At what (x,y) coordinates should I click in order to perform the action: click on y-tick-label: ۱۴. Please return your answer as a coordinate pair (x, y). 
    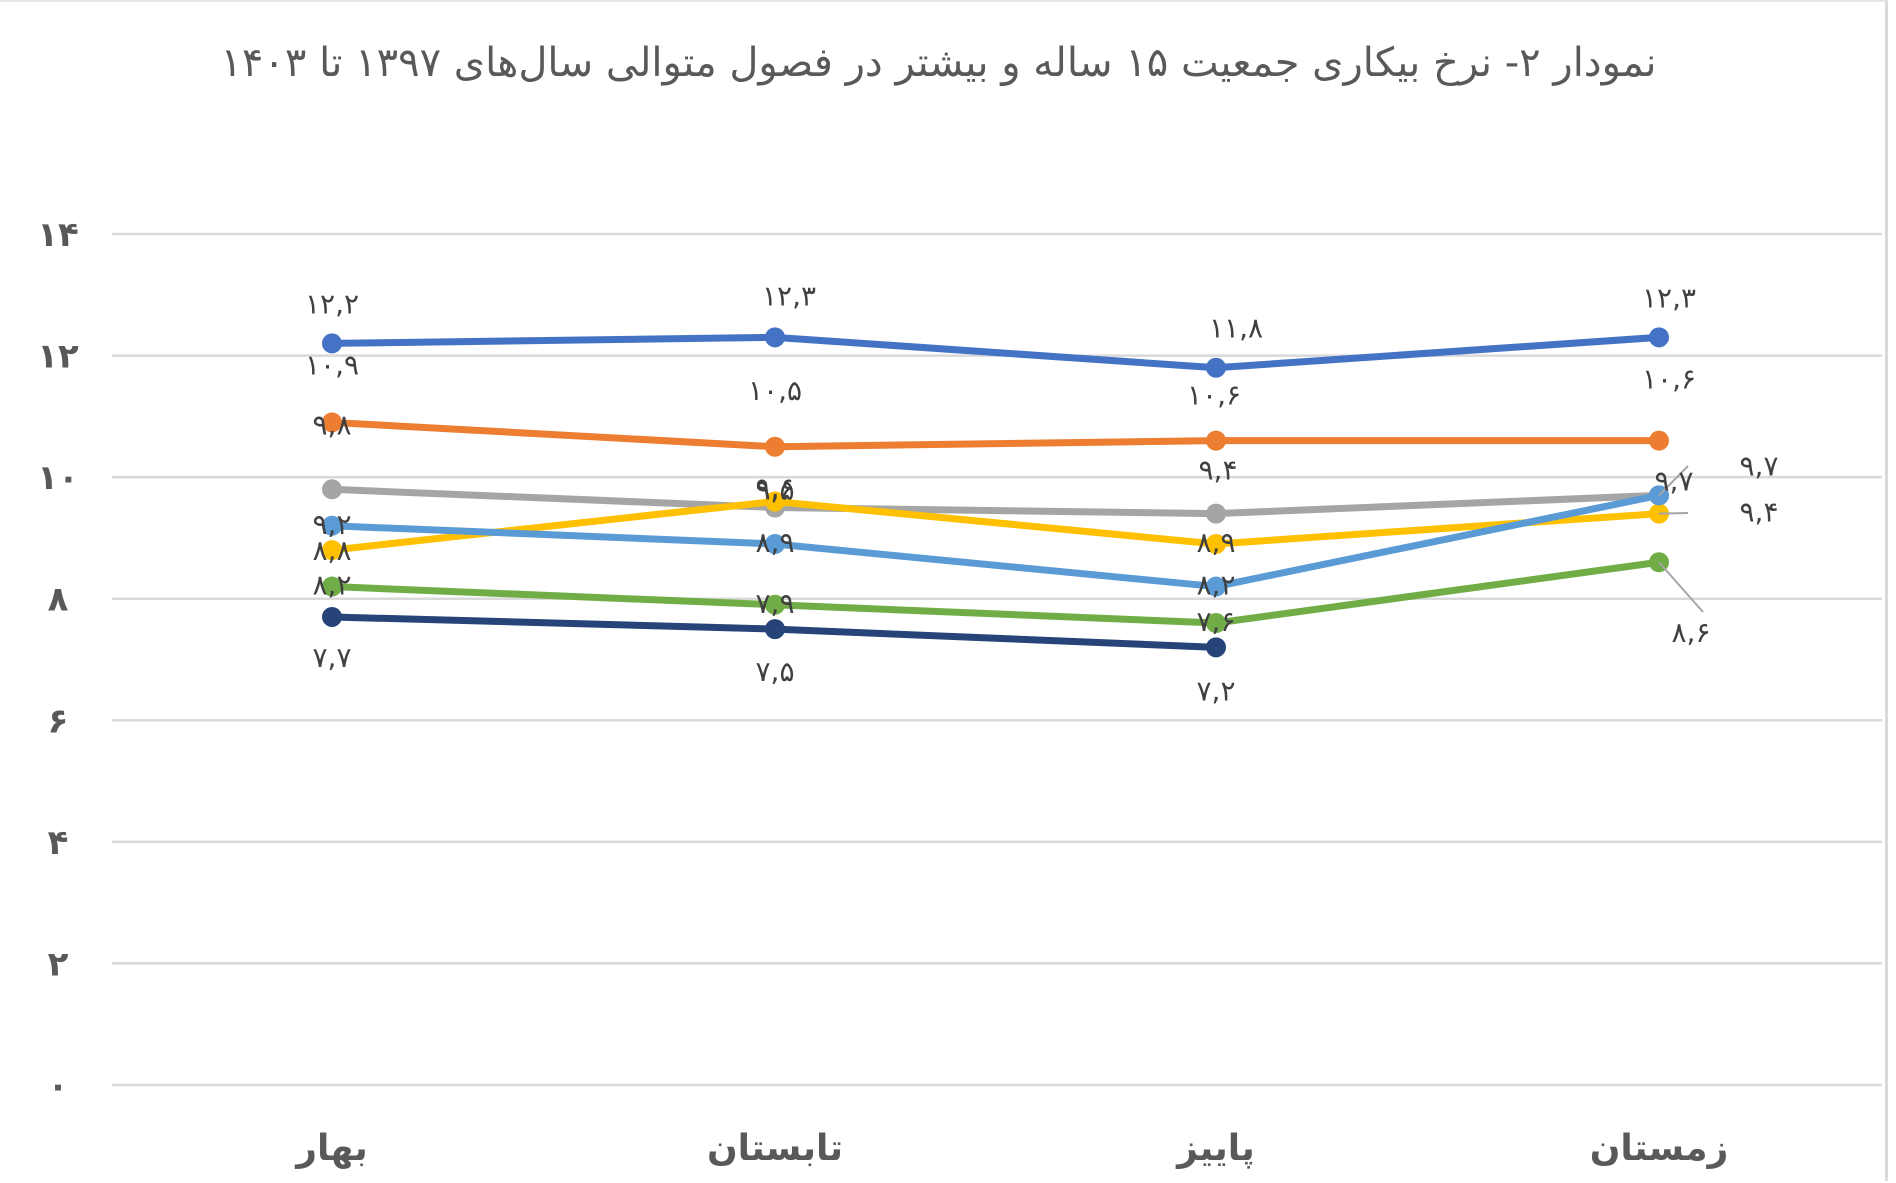
    Looking at the image, I should click on (58, 235).